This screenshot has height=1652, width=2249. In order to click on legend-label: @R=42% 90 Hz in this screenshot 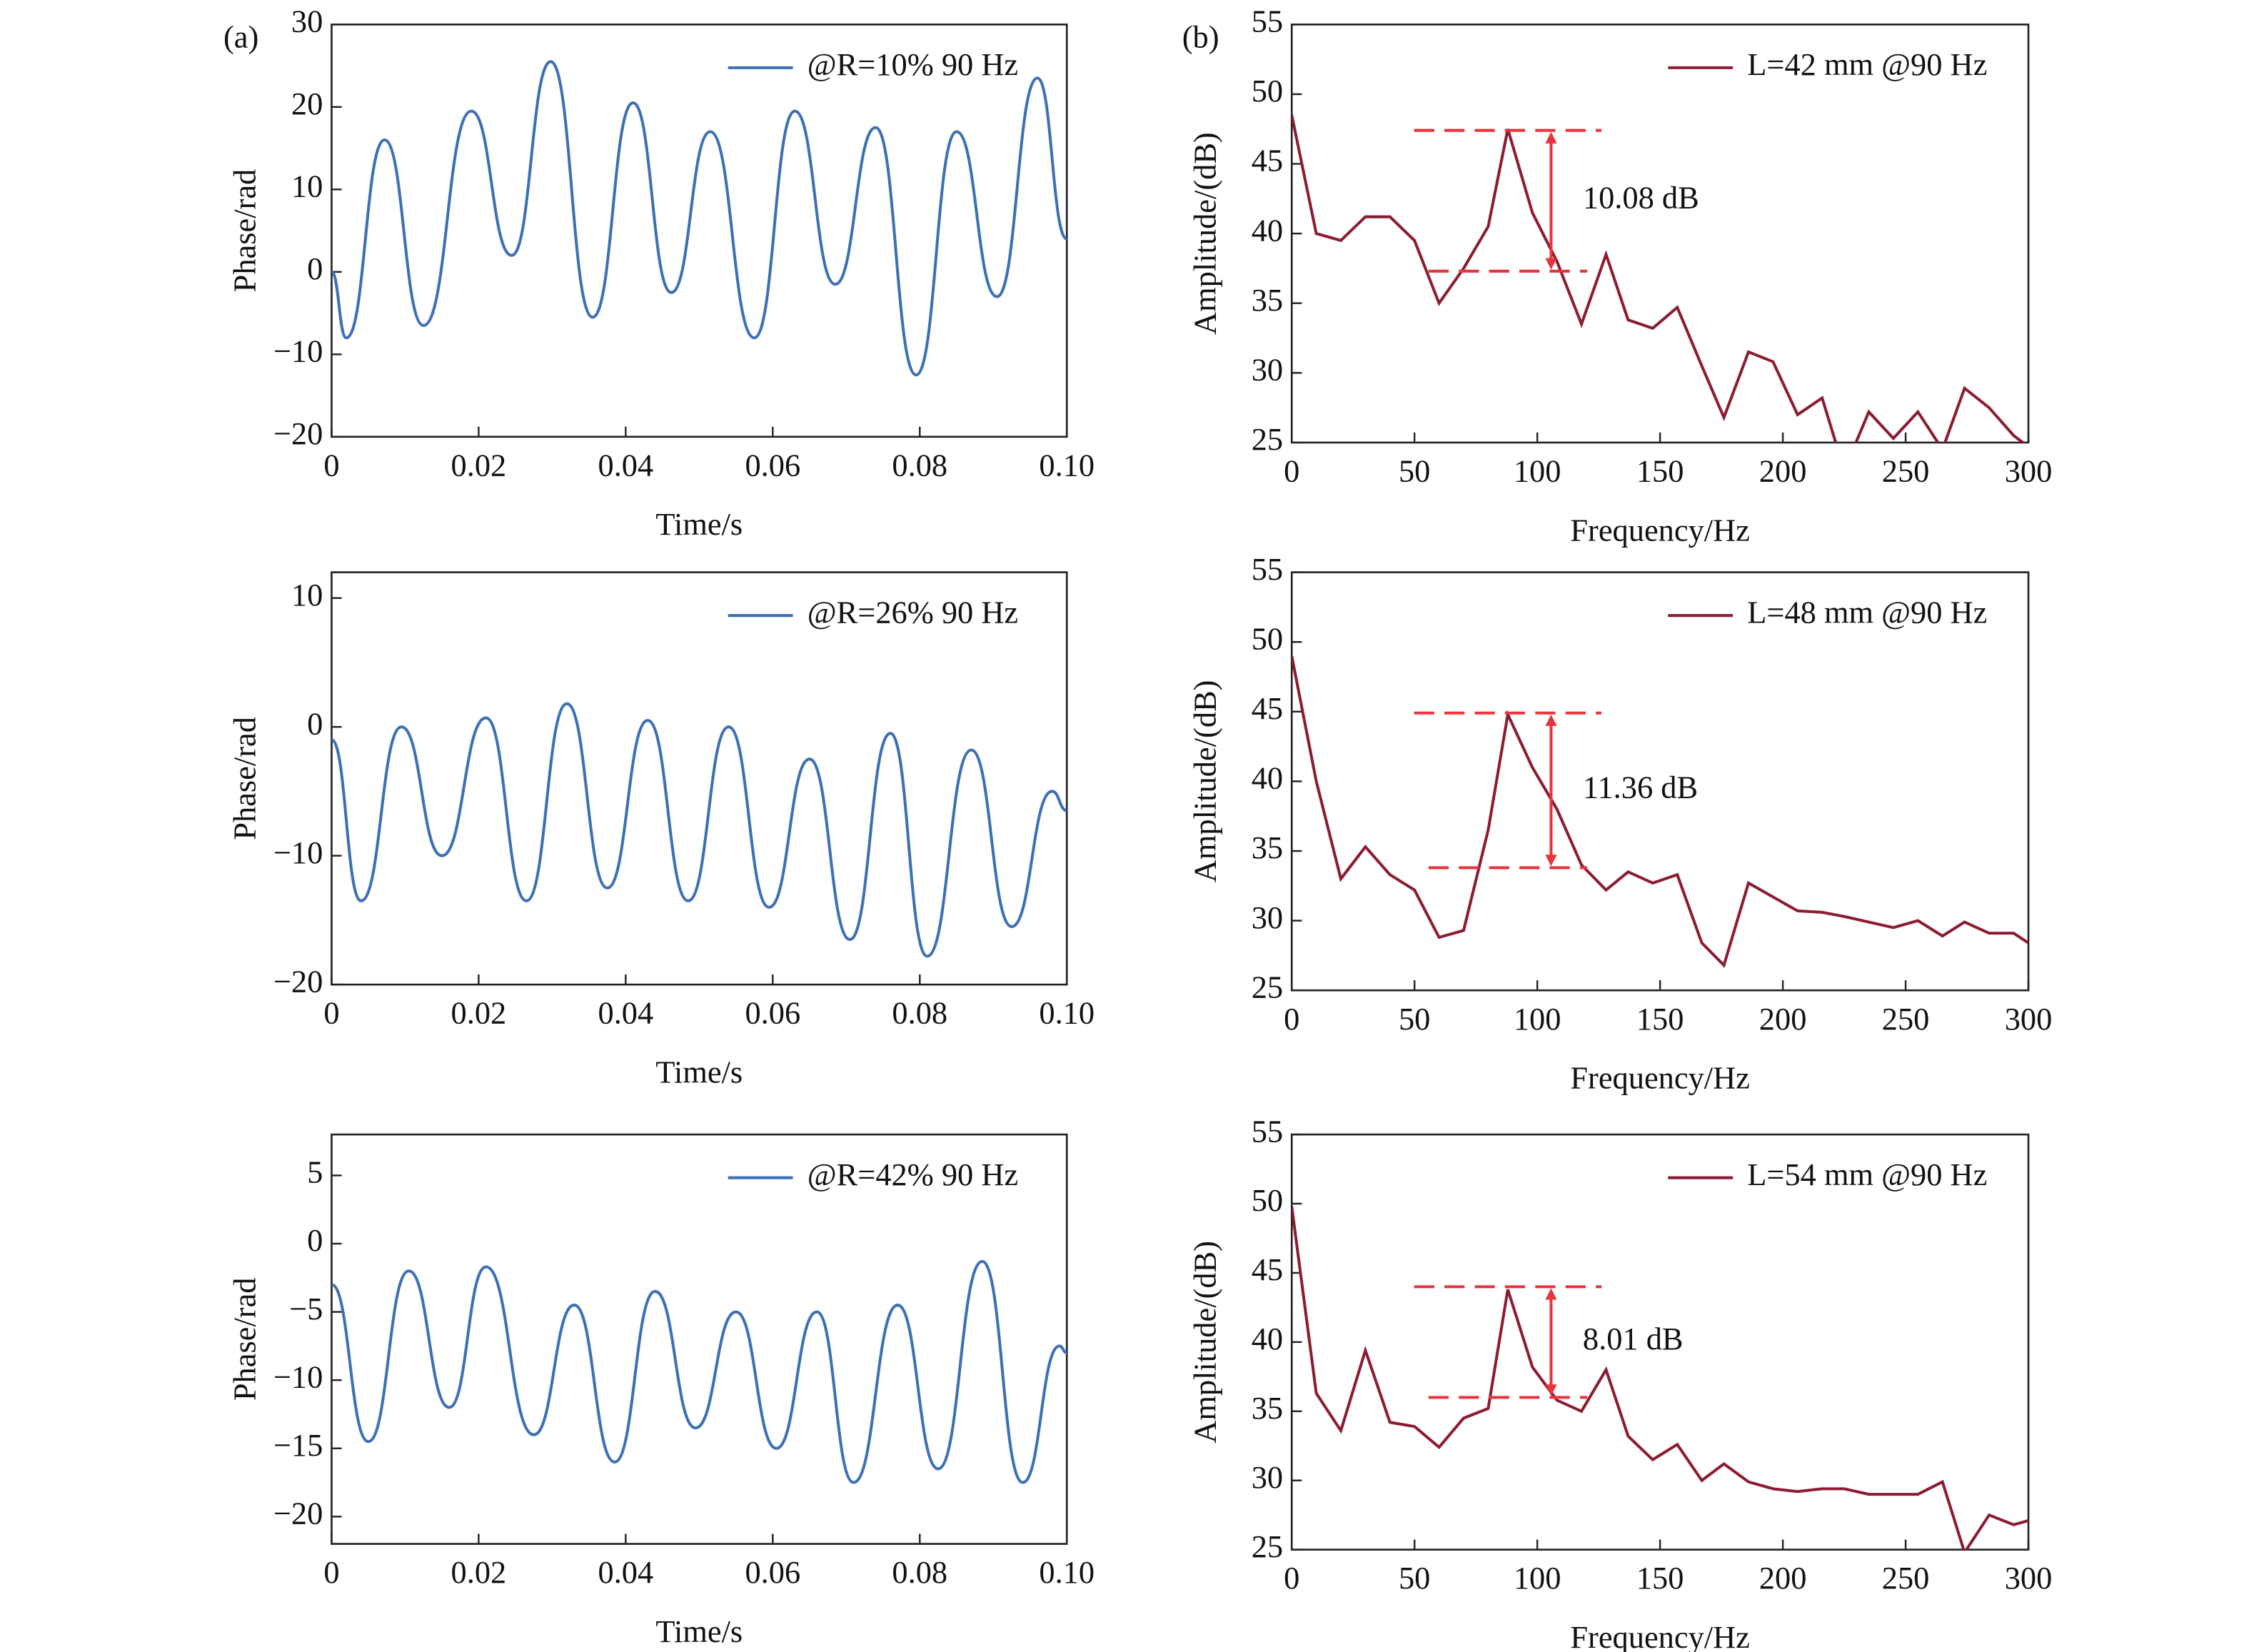, I will do `click(912, 1174)`.